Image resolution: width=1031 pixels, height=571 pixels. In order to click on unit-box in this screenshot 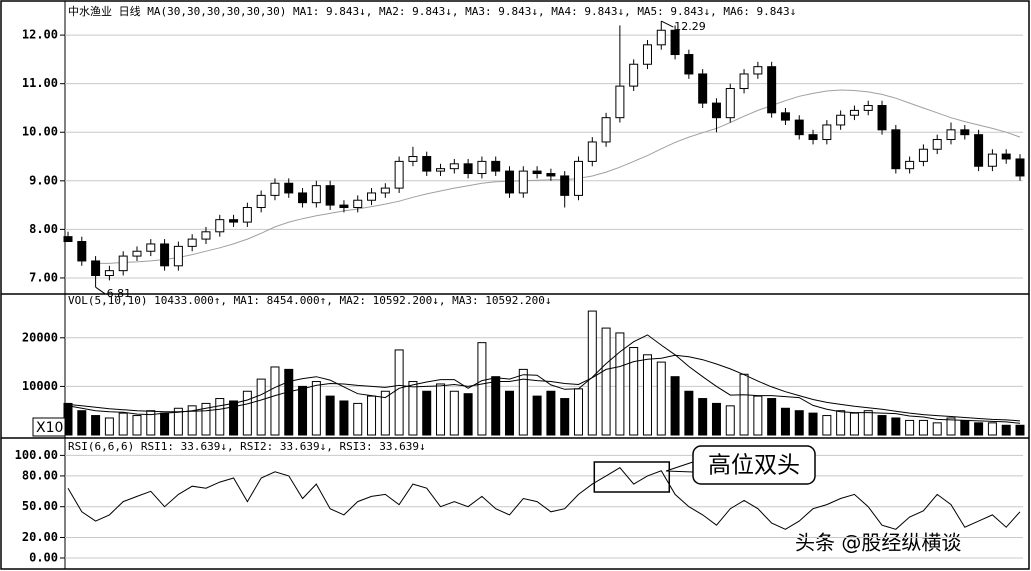, I will do `click(49, 427)`.